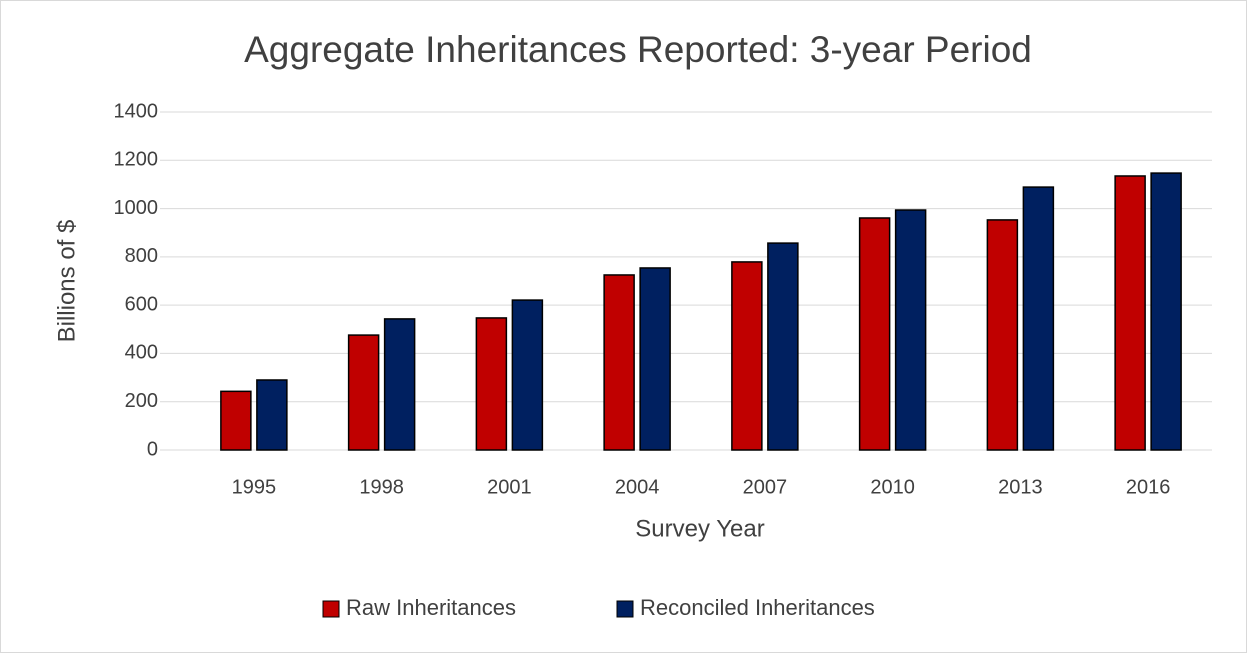  What do you see at coordinates (637, 487) in the screenshot?
I see `x-tick-label: 2004` at bounding box center [637, 487].